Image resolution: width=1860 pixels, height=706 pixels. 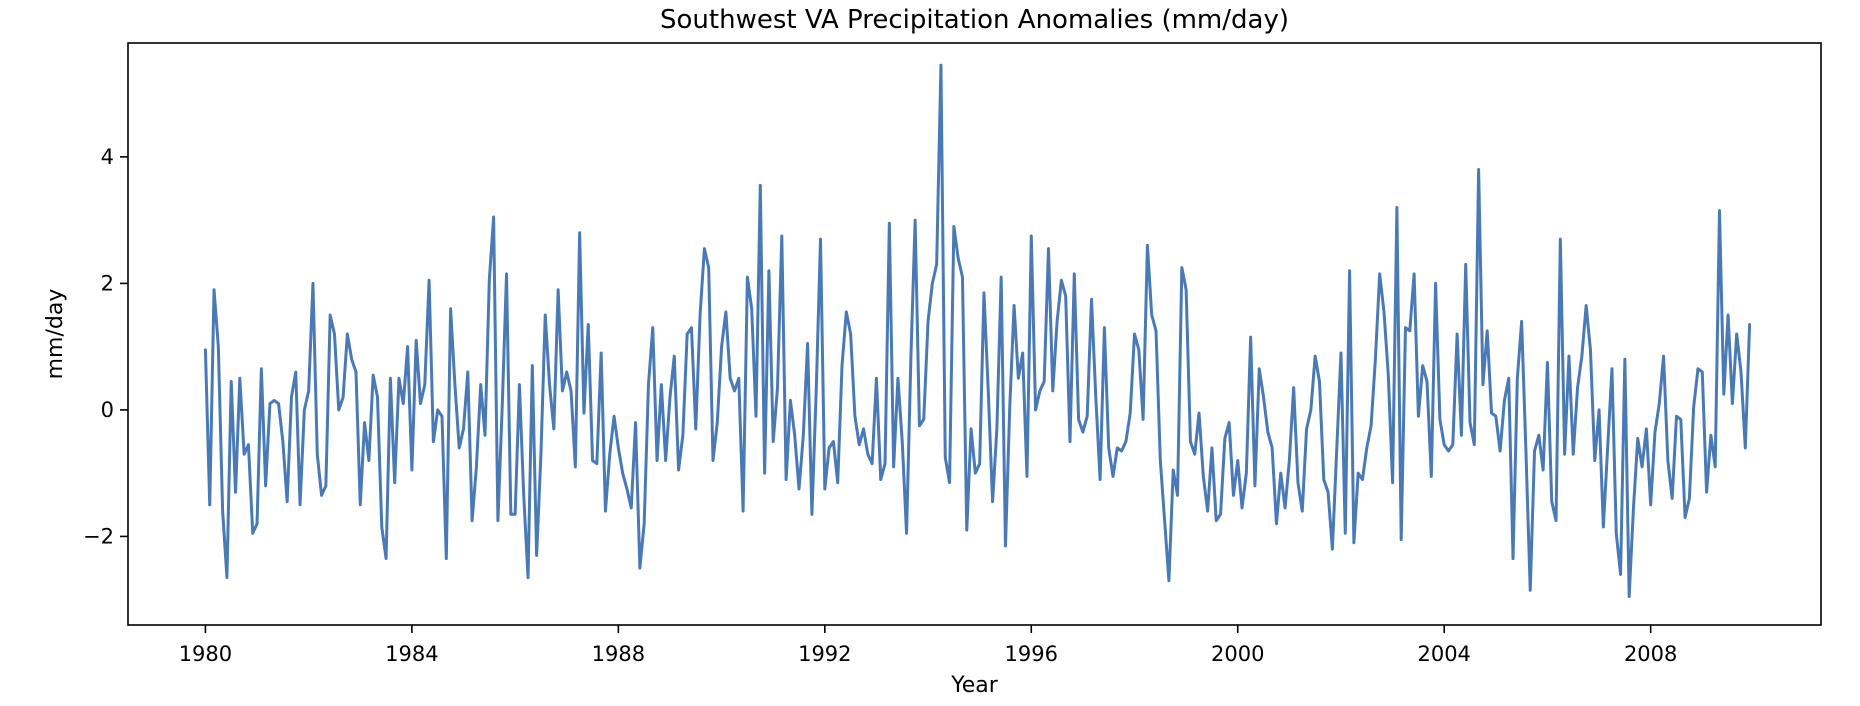 What do you see at coordinates (824, 654) in the screenshot?
I see `x-tick-label: 1992` at bounding box center [824, 654].